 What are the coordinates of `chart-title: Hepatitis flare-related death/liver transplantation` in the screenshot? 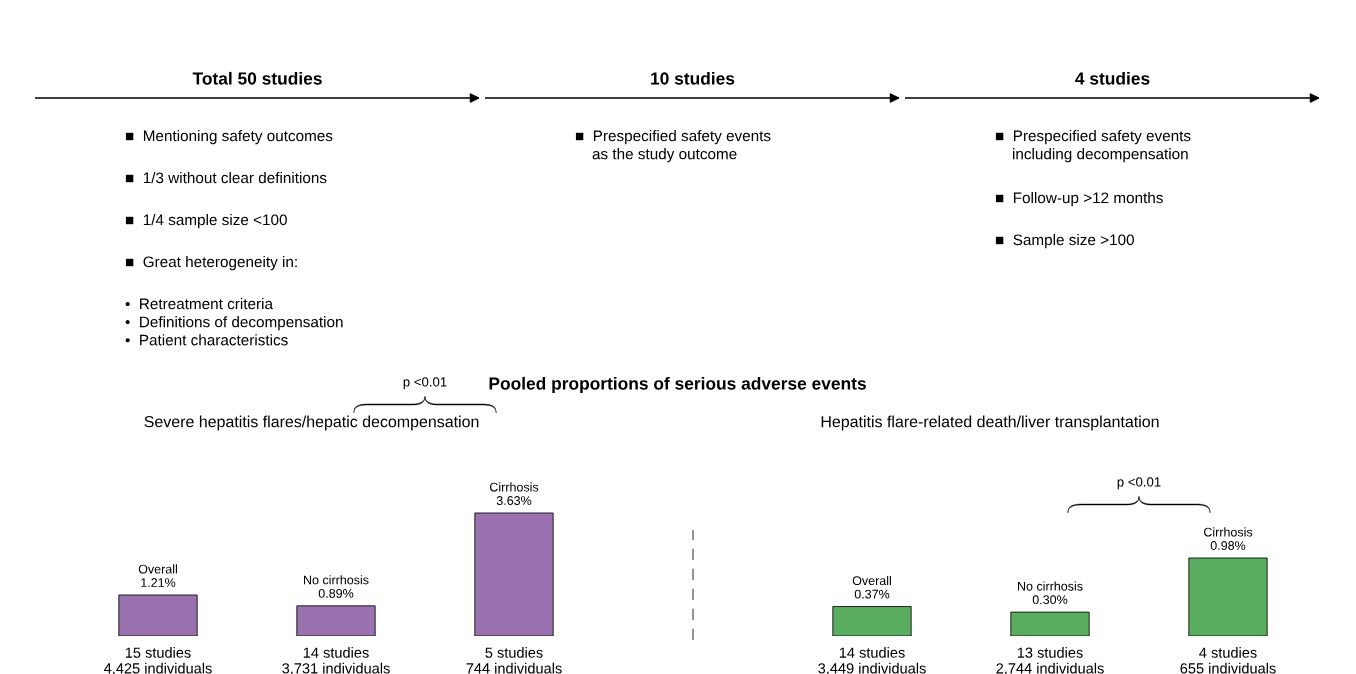 It's located at (990, 423).